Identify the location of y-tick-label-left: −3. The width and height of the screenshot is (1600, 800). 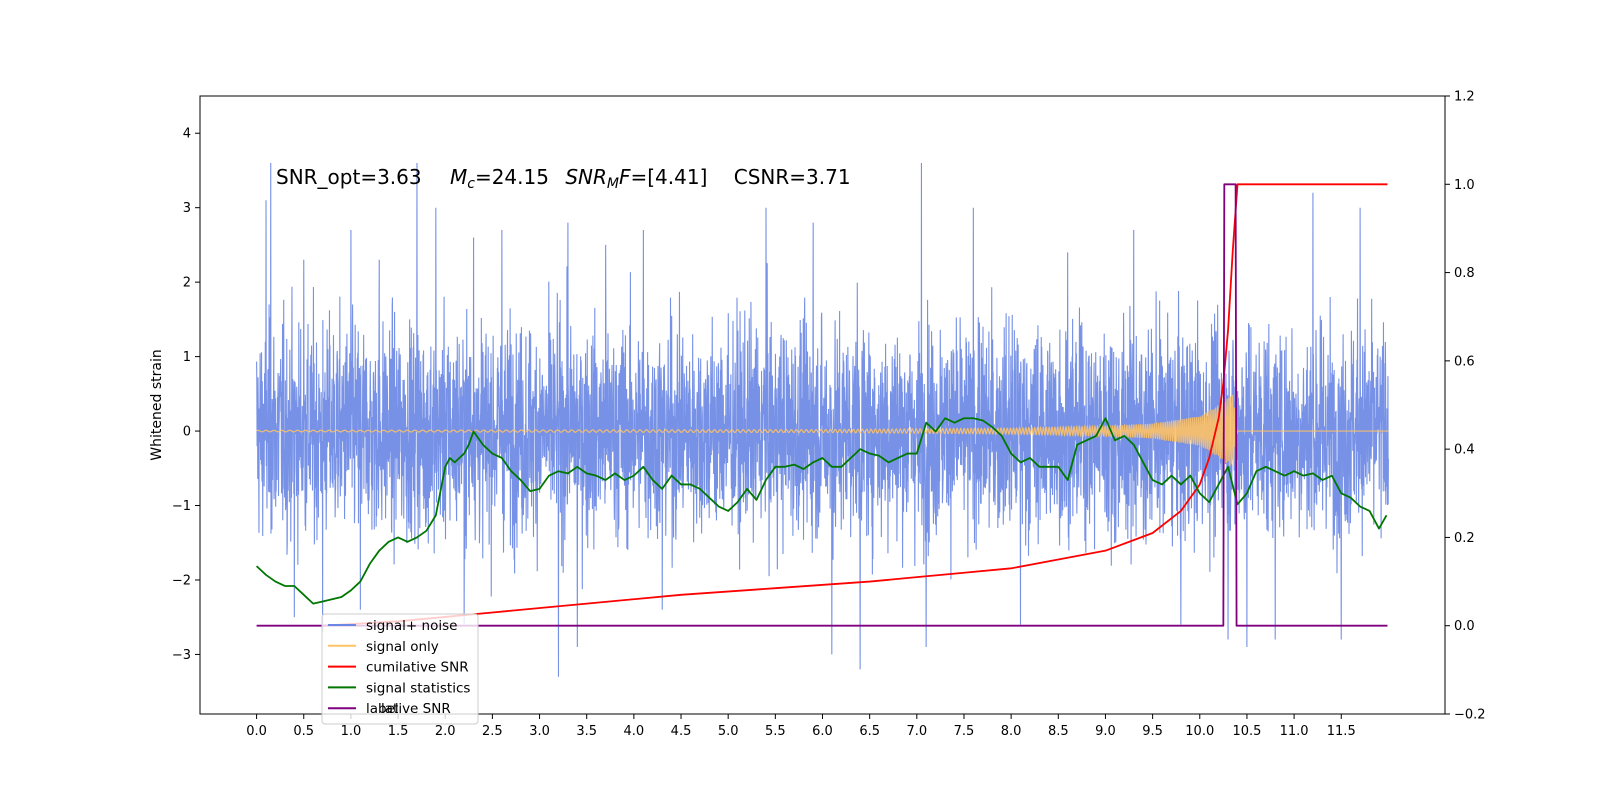
(181, 655).